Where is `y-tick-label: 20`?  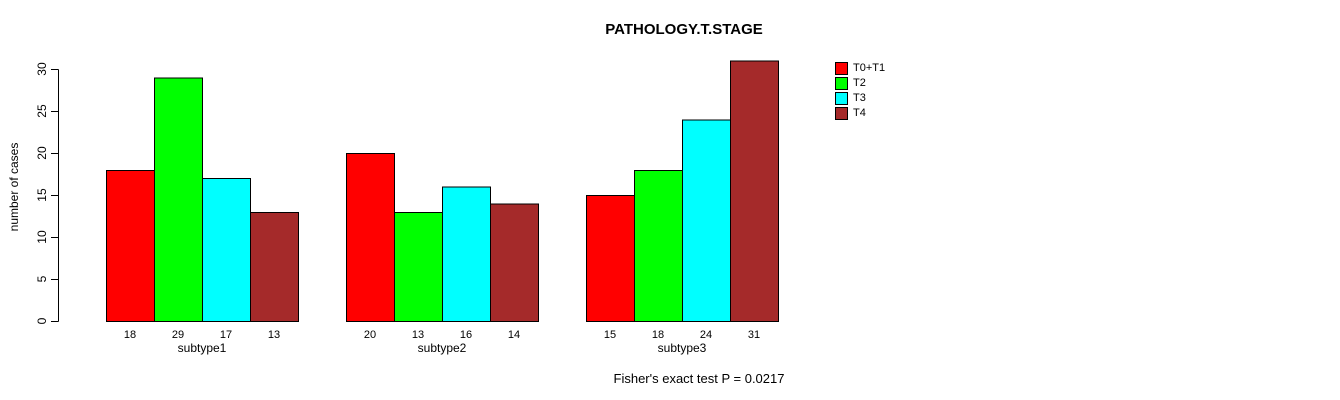
y-tick-label: 20 is located at coordinates (42, 153).